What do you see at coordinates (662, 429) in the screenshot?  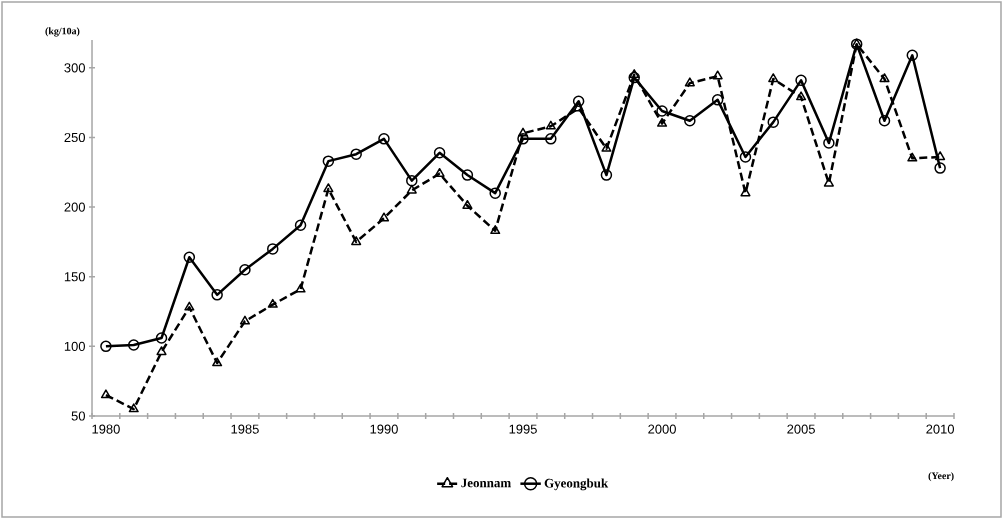 I see `x-tick-label: 2000` at bounding box center [662, 429].